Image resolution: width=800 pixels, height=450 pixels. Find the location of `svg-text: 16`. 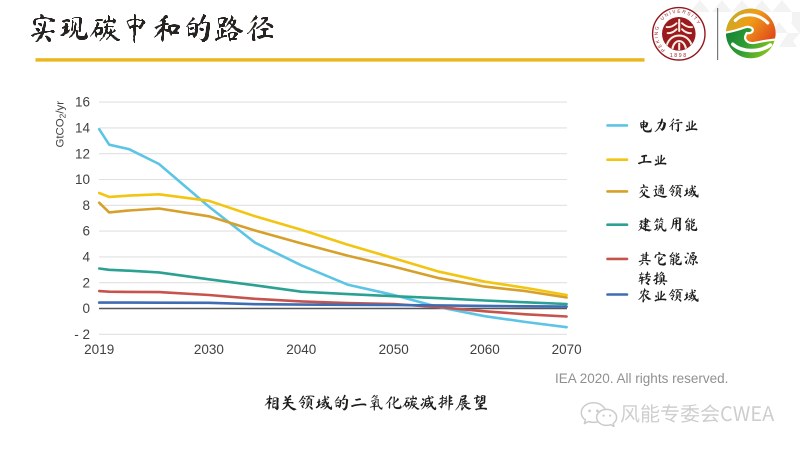

svg-text: 16 is located at coordinates (82, 102).